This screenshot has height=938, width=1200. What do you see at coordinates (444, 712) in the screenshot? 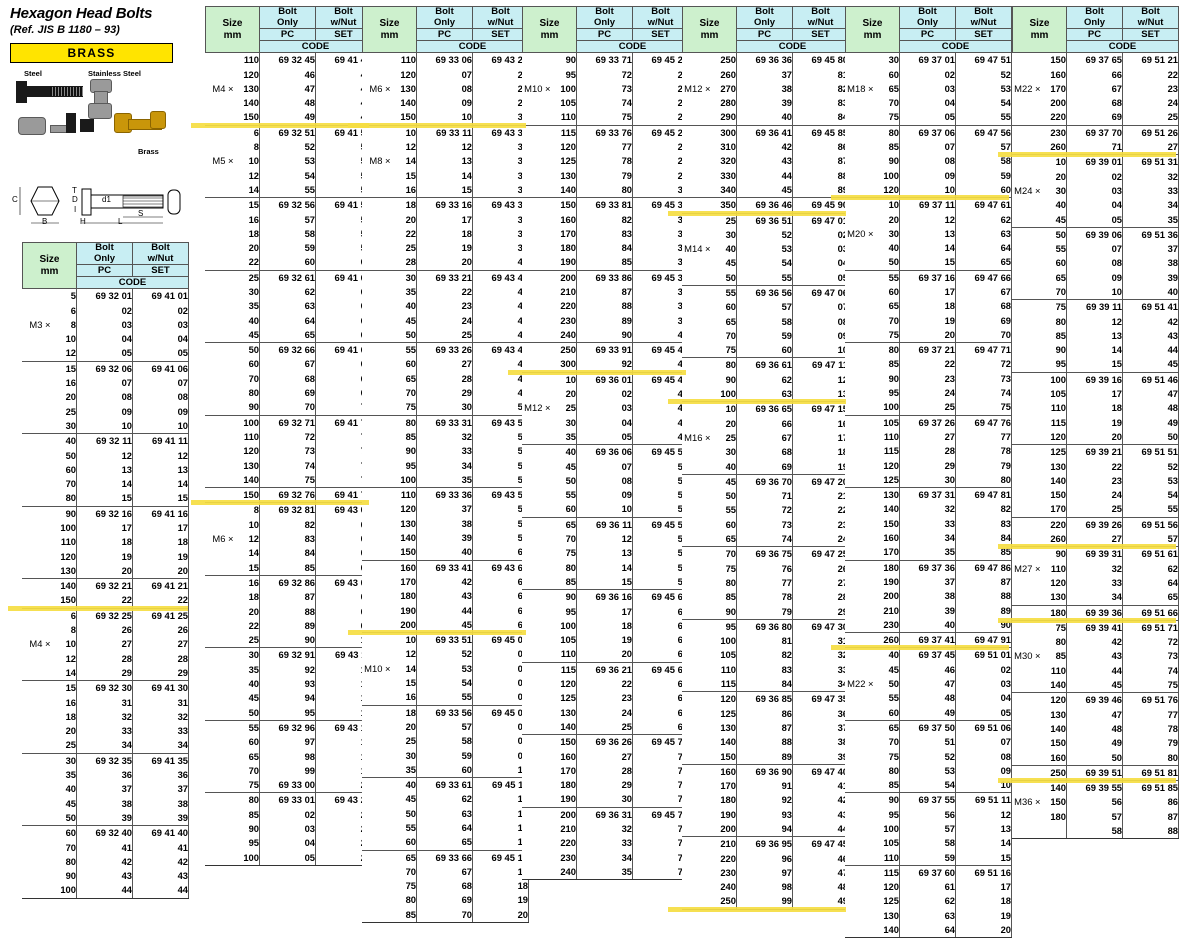
I see `code-bolt-only: 69 33 56` at bounding box center [444, 712].